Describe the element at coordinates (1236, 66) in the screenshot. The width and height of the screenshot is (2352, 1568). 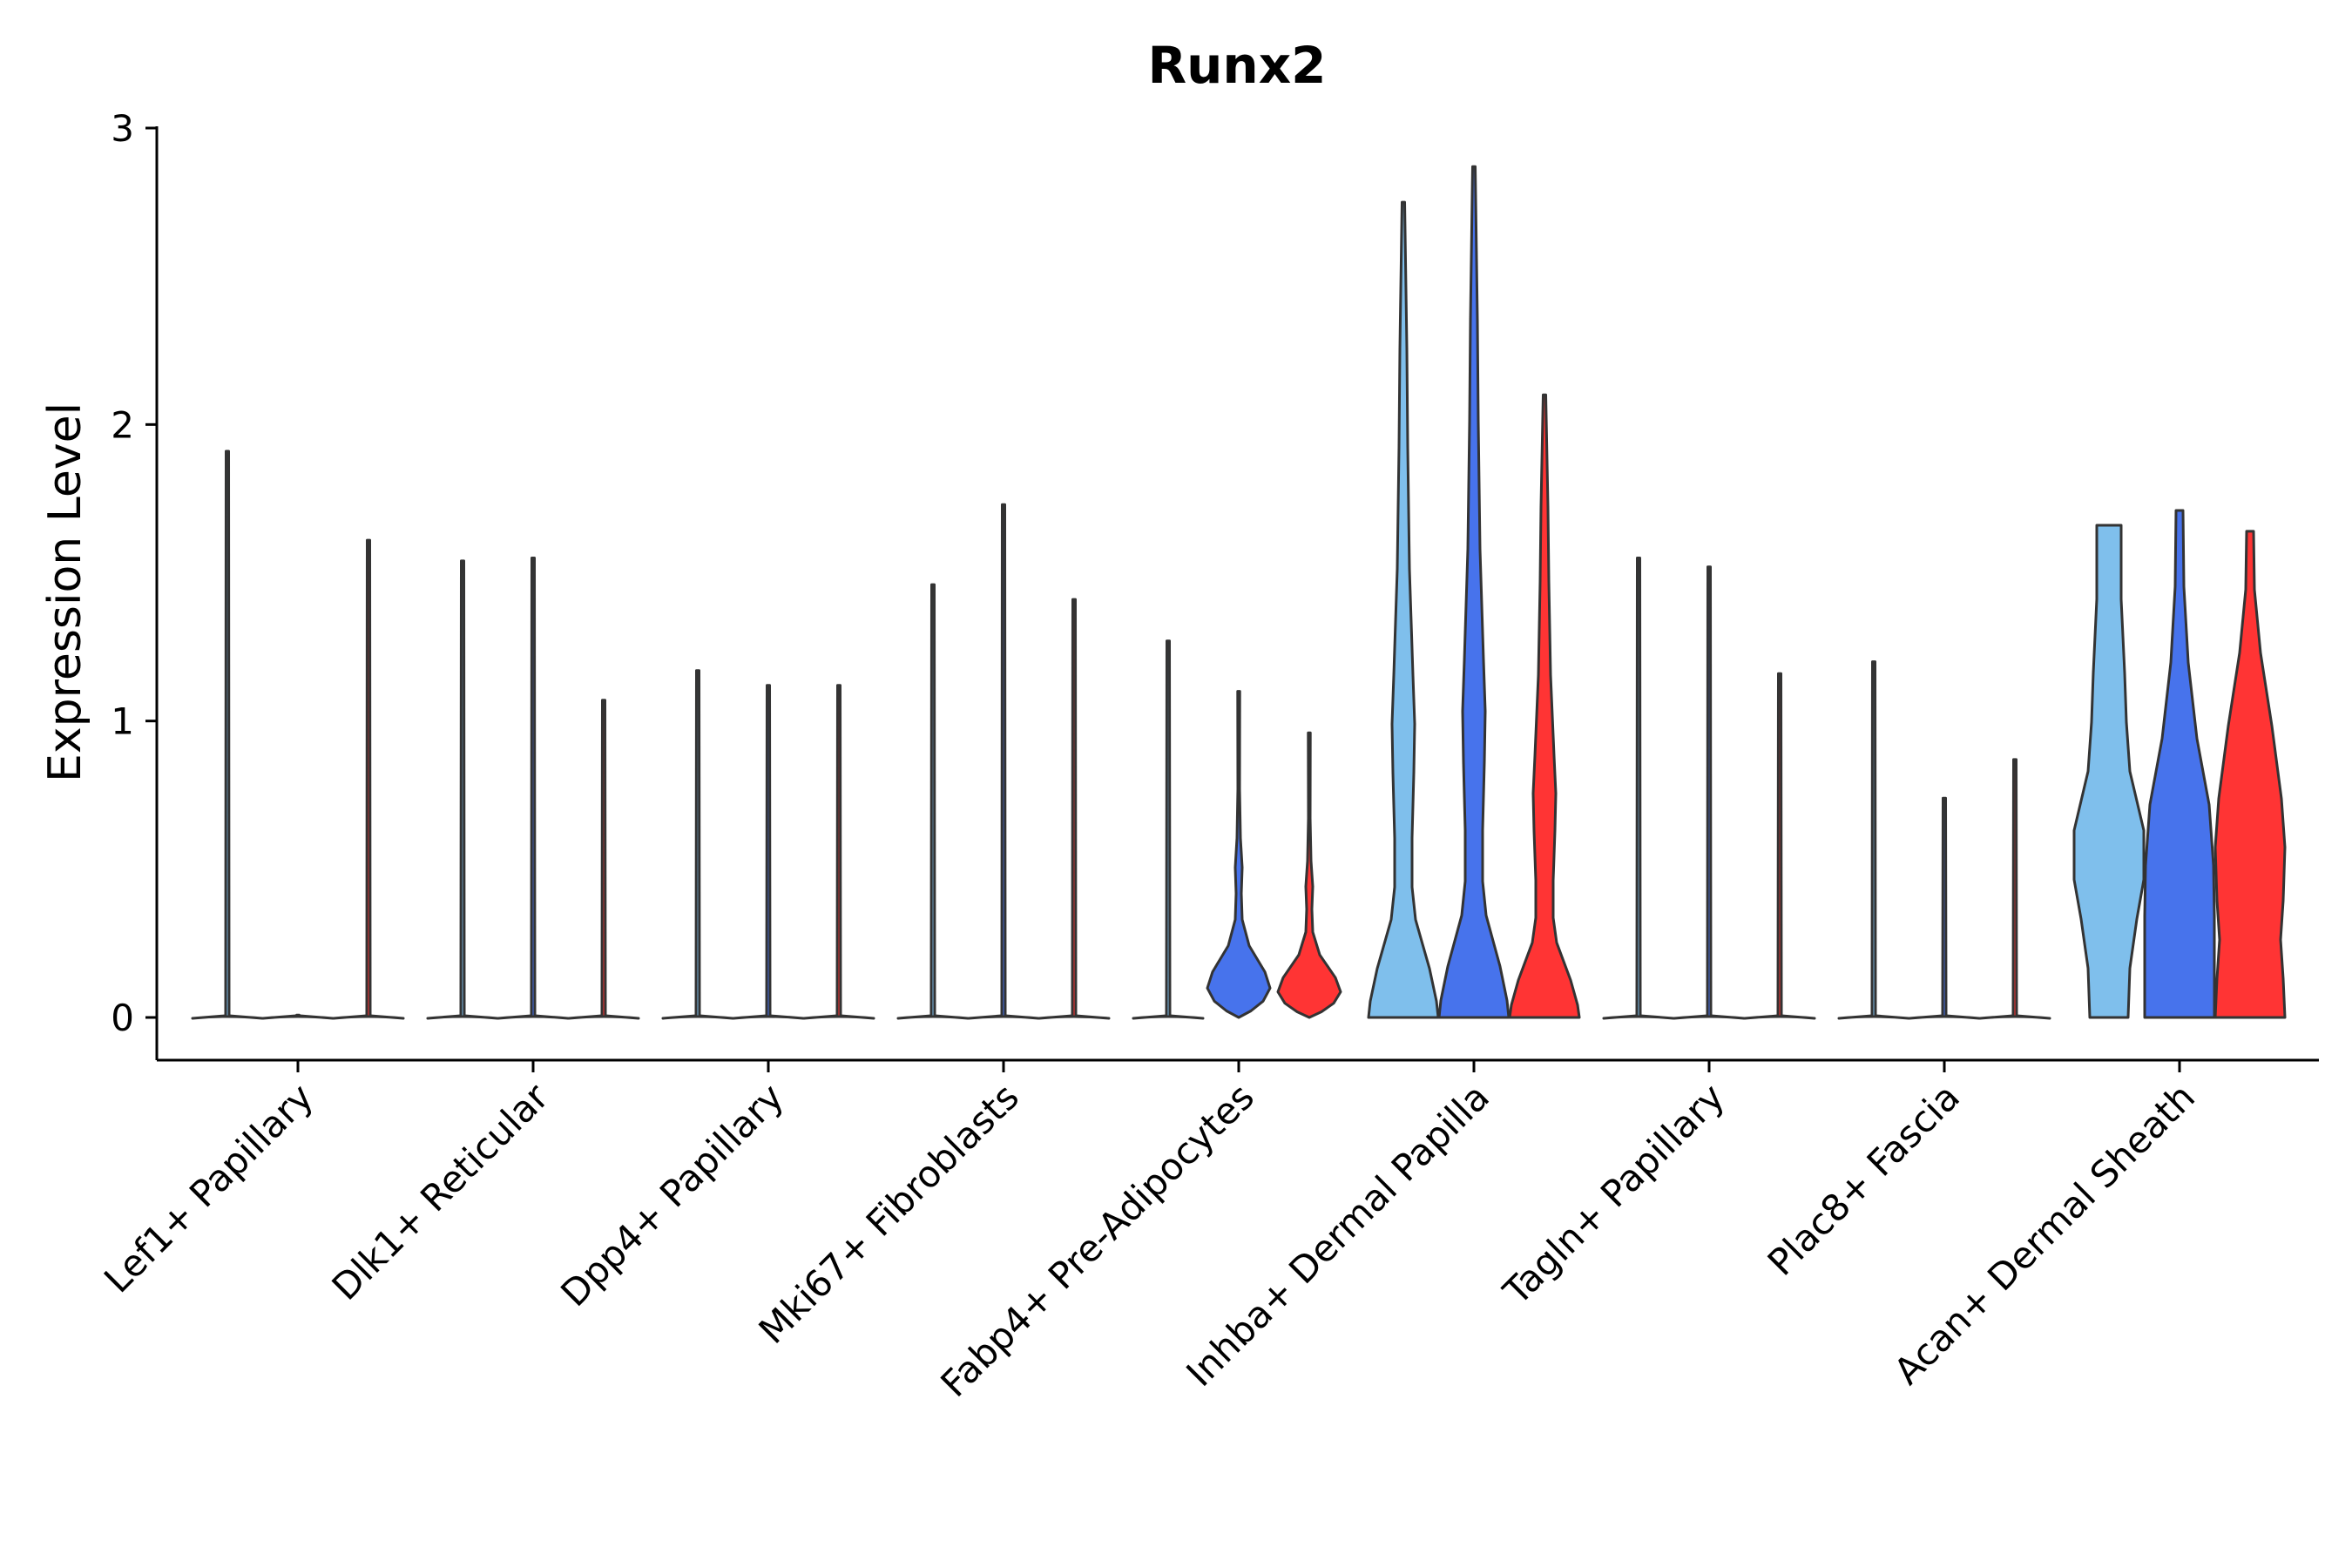
I see `chart-title: Runx2` at that location.